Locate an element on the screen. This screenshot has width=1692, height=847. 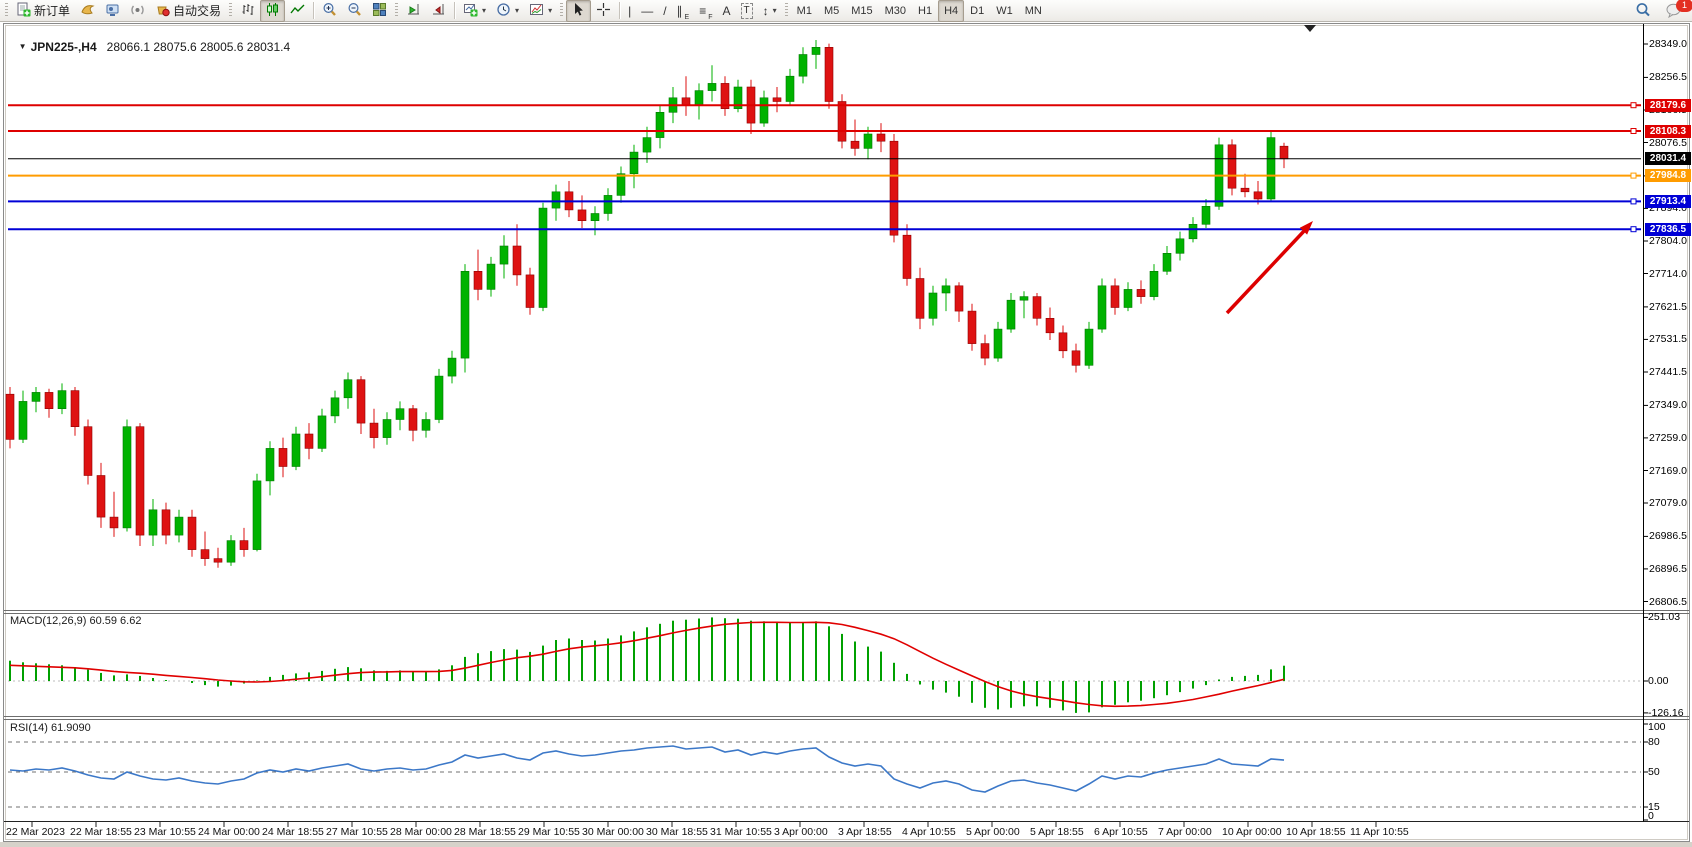
chat-unread-badge: 1 is located at coordinates (1684, 6).